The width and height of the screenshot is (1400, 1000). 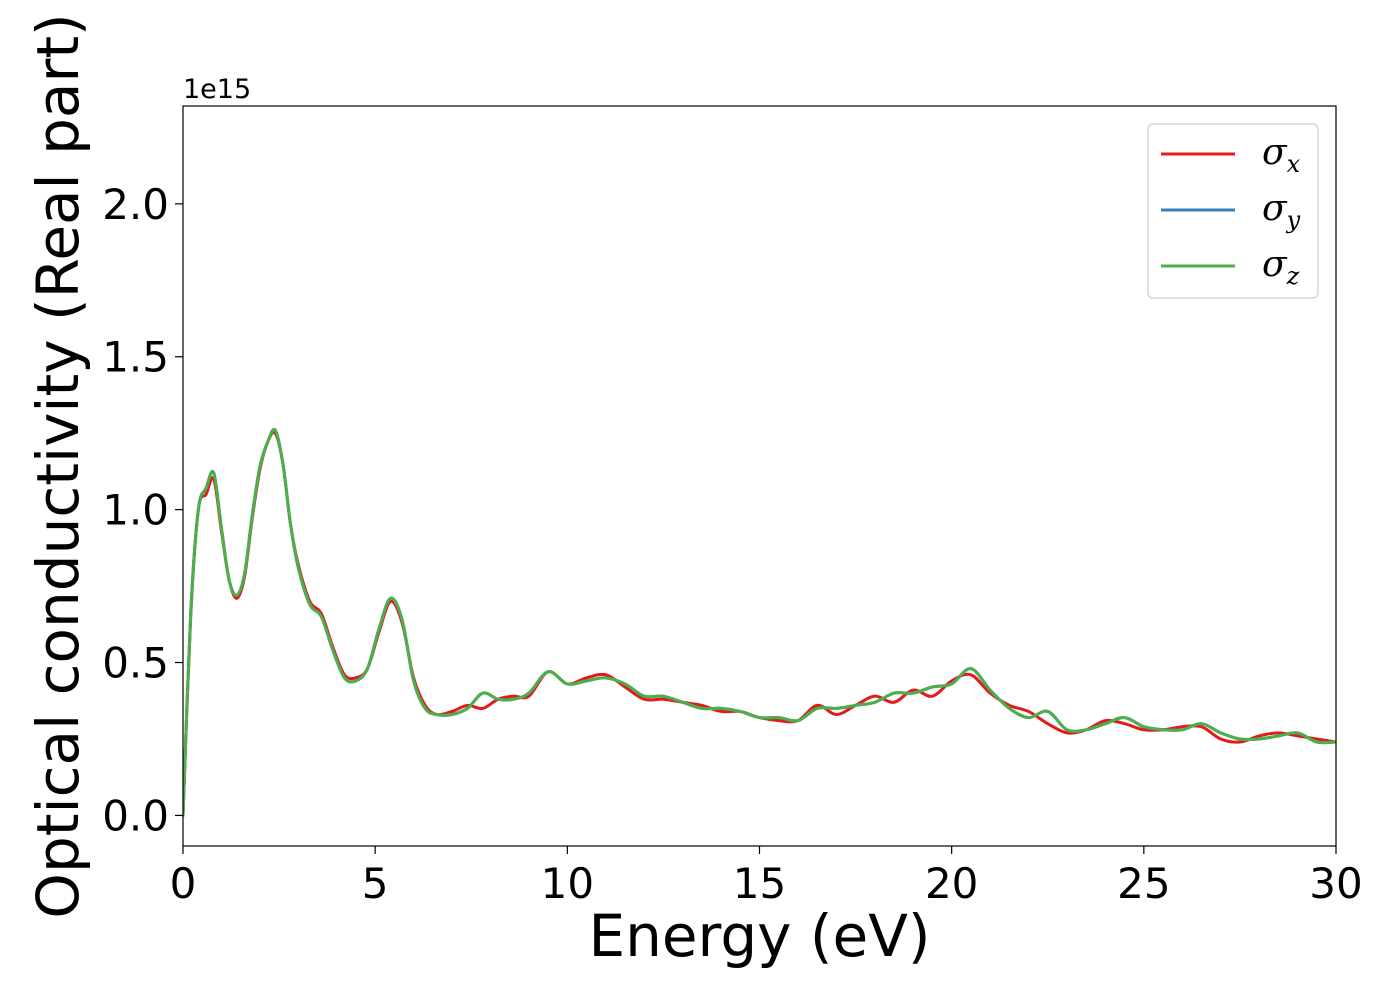 I want to click on y-offset-label: 1e15, so click(x=217, y=89).